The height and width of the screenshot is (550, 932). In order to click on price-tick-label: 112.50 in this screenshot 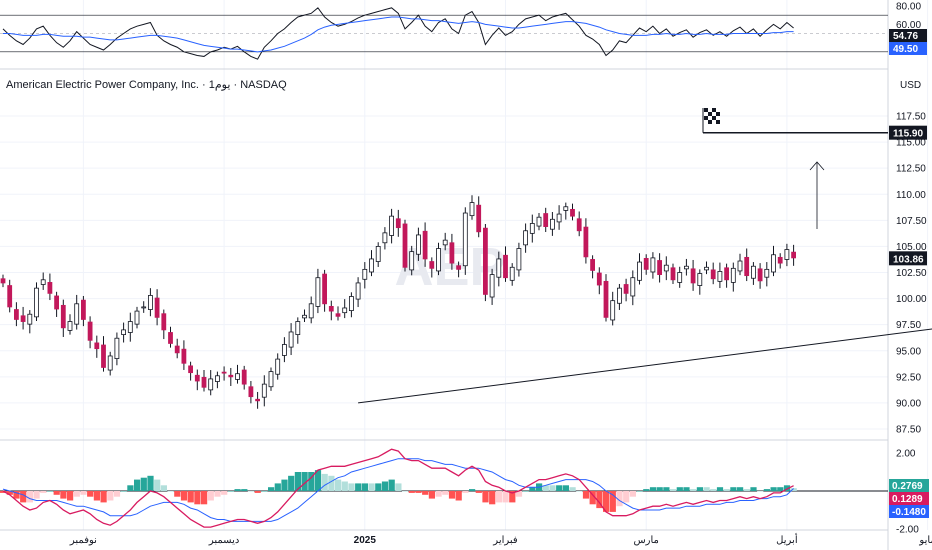, I will do `click(911, 169)`.